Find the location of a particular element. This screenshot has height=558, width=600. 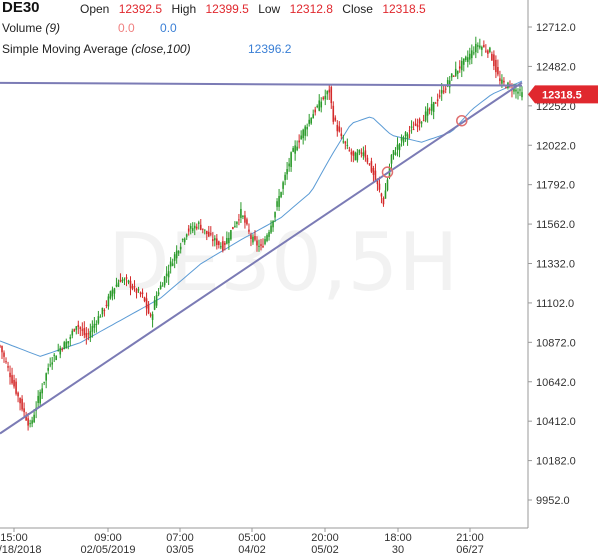

watermark: DE30,5H is located at coordinates (283, 262).